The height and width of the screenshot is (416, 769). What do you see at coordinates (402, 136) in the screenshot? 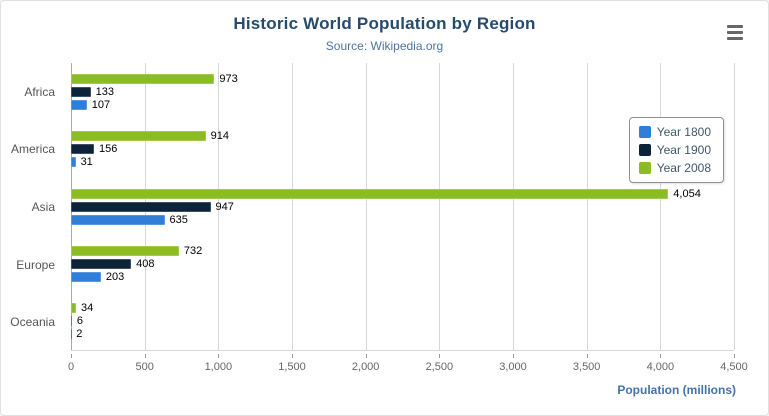
I see `bar-line: 914` at bounding box center [402, 136].